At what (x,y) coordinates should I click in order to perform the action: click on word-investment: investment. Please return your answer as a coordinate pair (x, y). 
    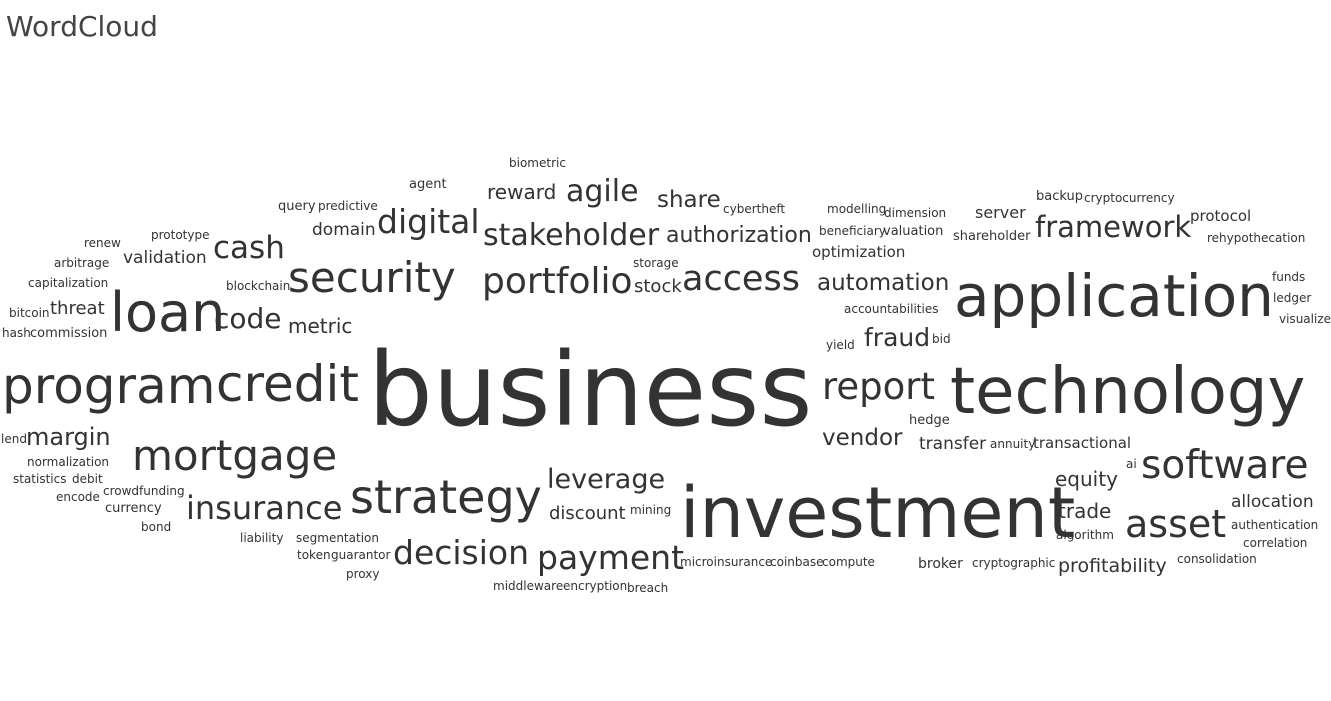
    Looking at the image, I should click on (878, 513).